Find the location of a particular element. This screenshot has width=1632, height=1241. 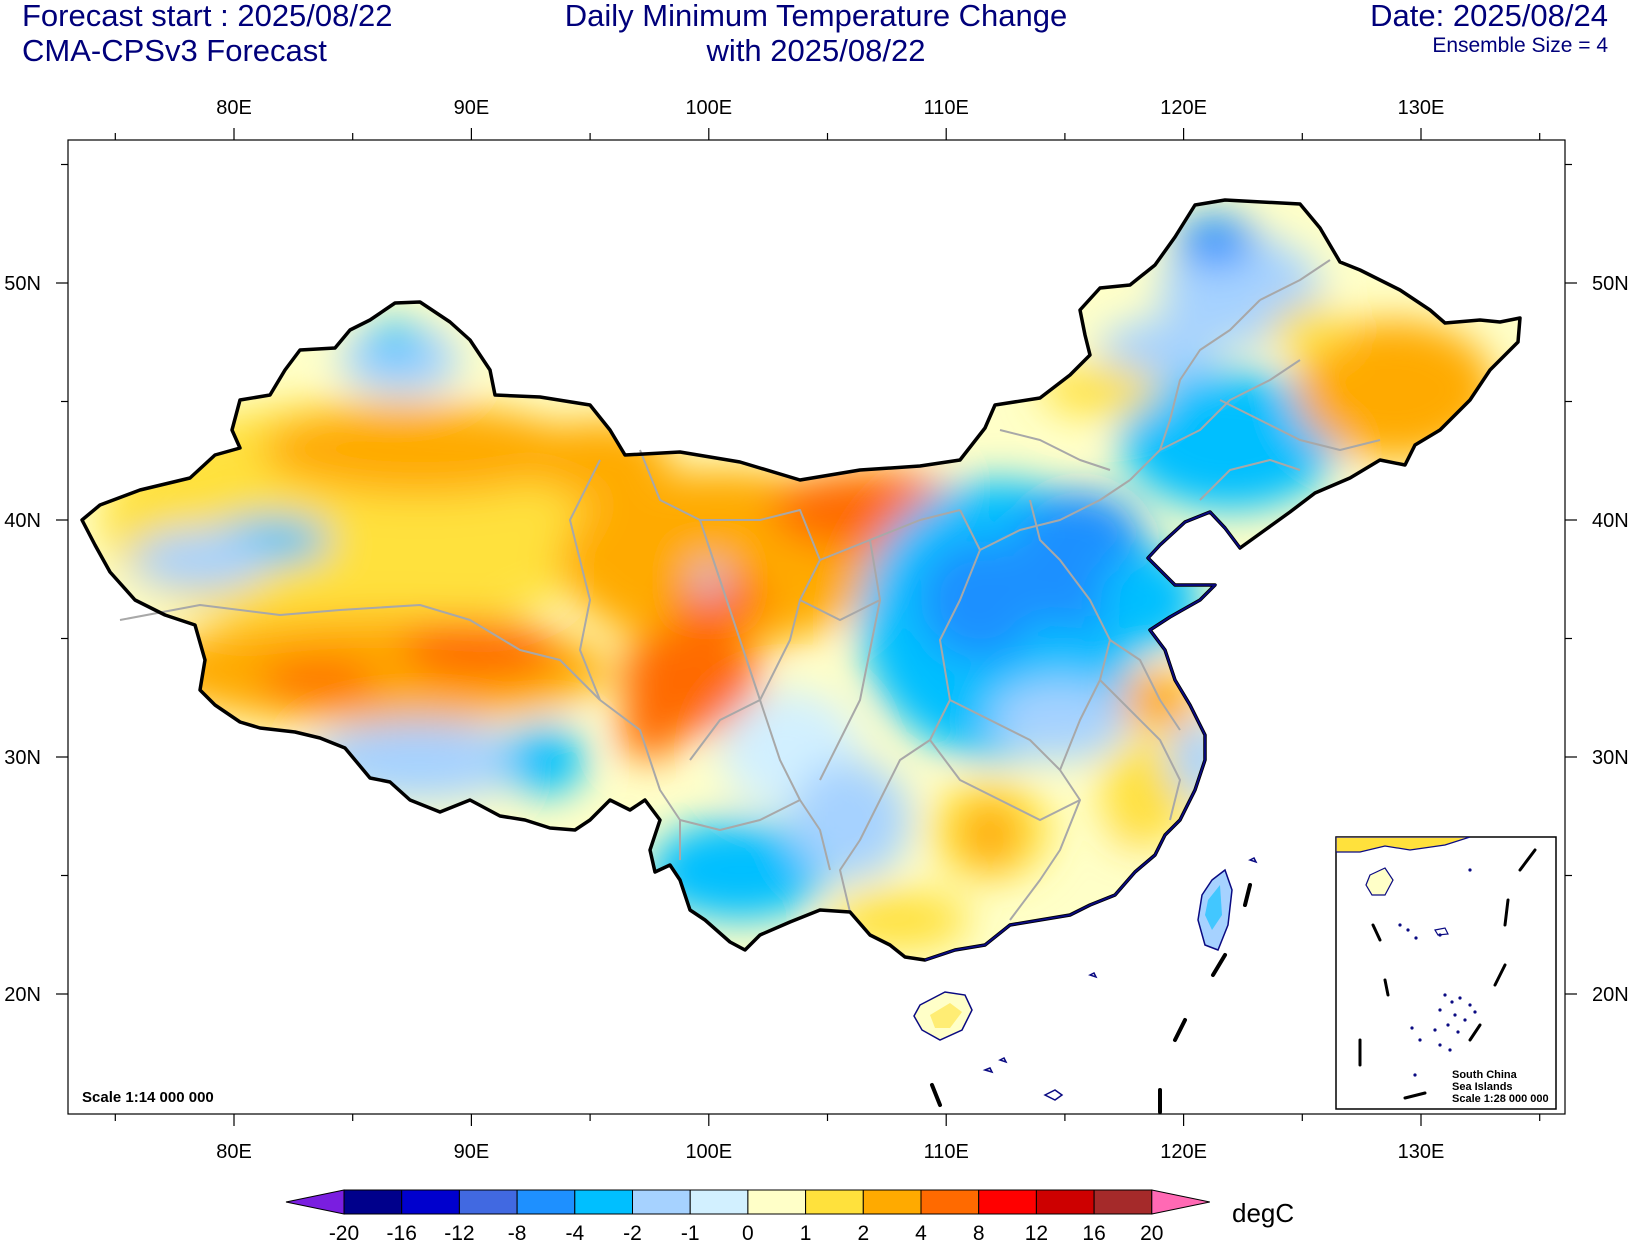

longitude-labels-top: 80E 90E 100E 110E 120E 130E is located at coordinates (830, 108).